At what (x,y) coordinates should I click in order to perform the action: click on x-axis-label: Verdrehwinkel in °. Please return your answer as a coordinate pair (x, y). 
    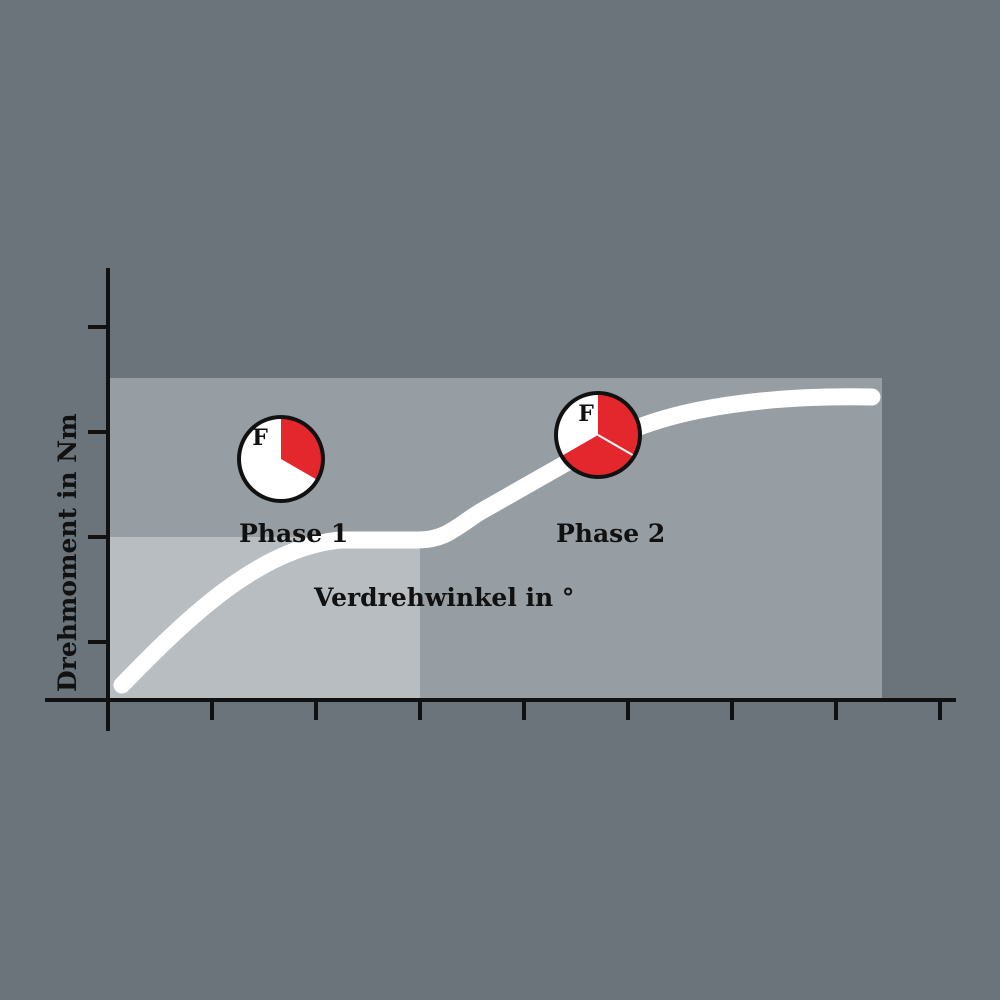
    Looking at the image, I should click on (443, 597).